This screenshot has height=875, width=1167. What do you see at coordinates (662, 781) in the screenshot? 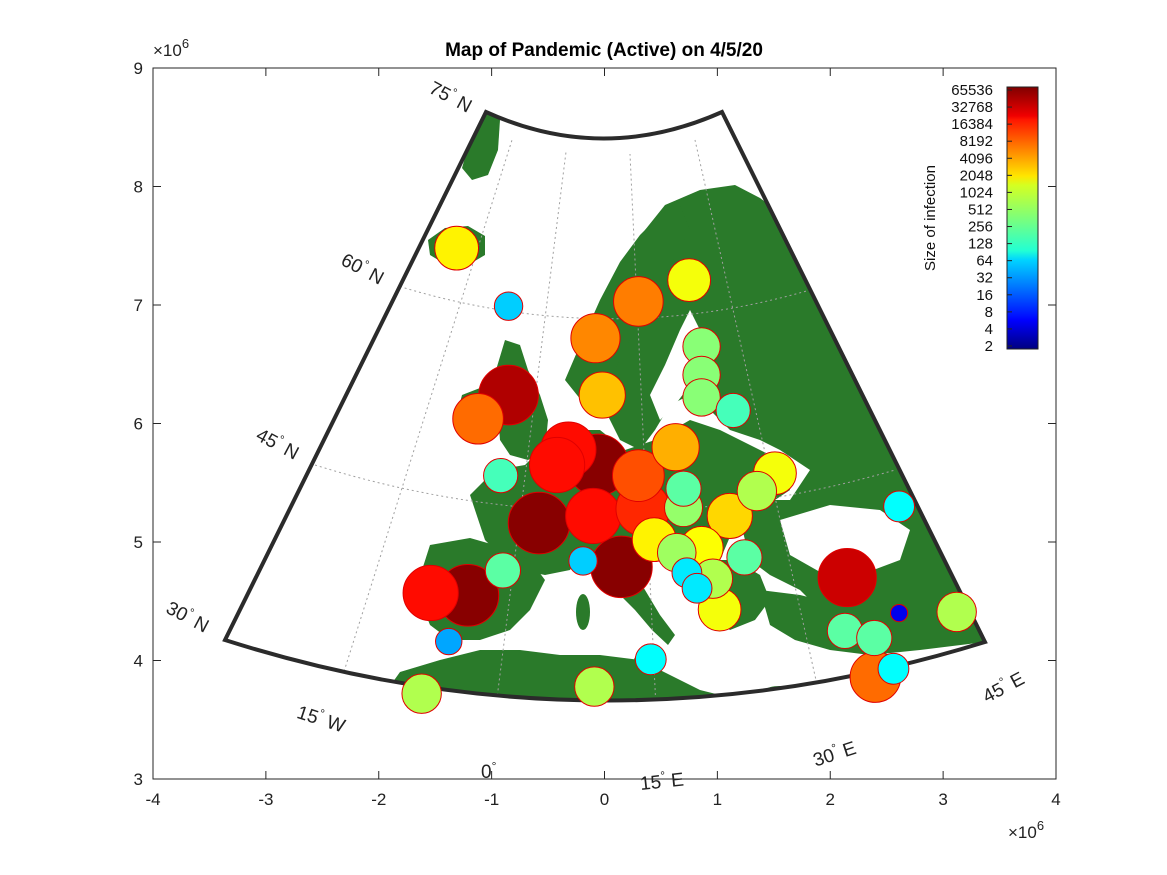
I see `lon-label-15e: 15° E` at bounding box center [662, 781].